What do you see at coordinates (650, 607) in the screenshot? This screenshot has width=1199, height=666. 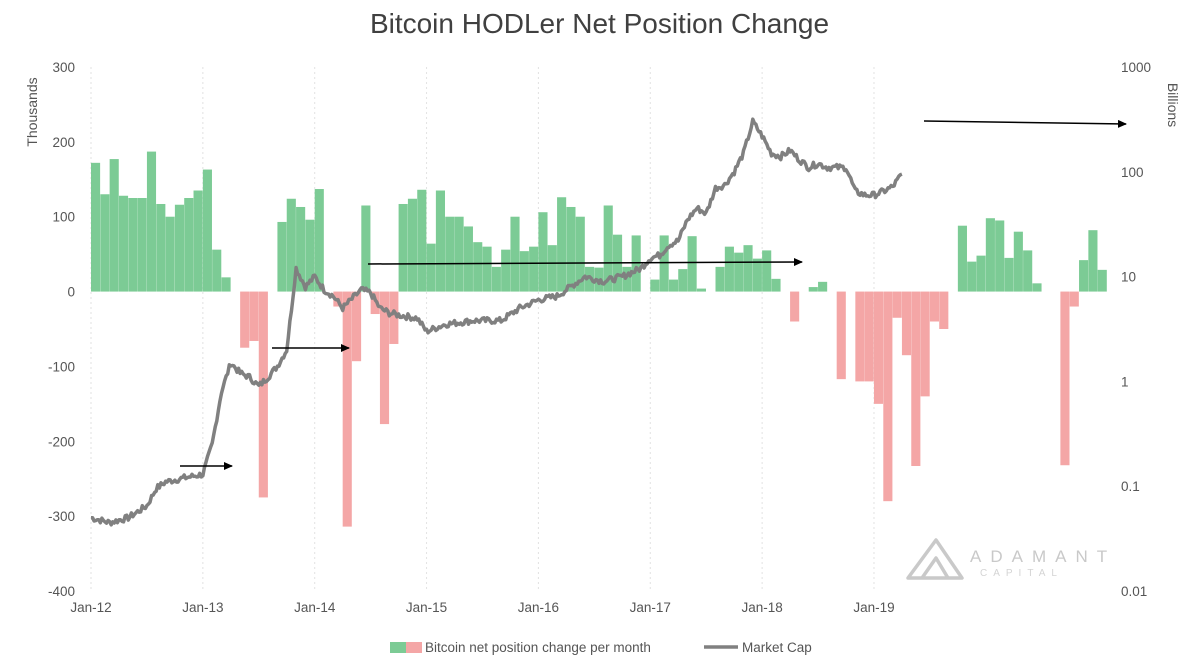 I see `x-tick-label: Jan-17` at bounding box center [650, 607].